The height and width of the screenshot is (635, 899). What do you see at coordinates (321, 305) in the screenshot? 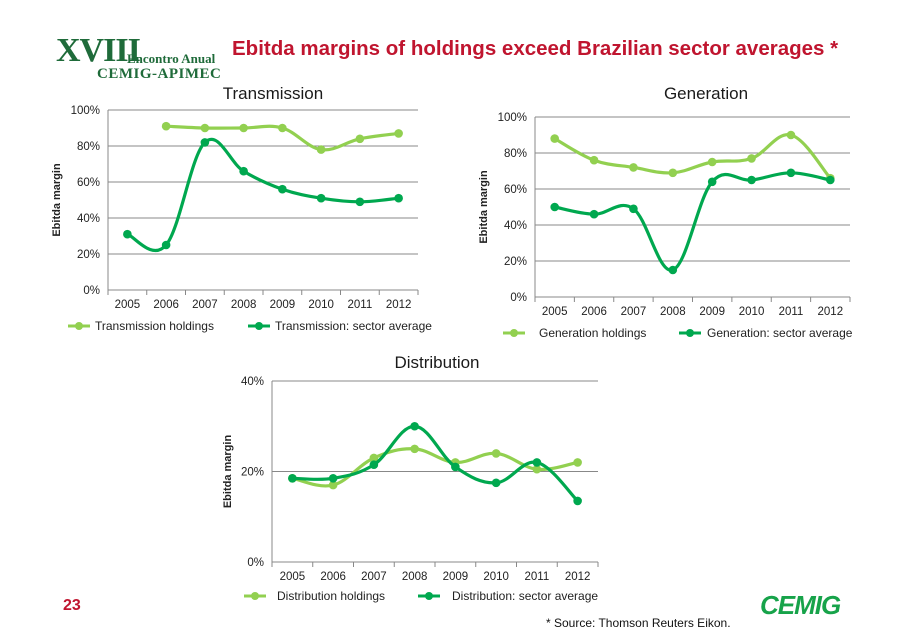
I see `transmission-x-tick-label: 2010` at bounding box center [321, 305].